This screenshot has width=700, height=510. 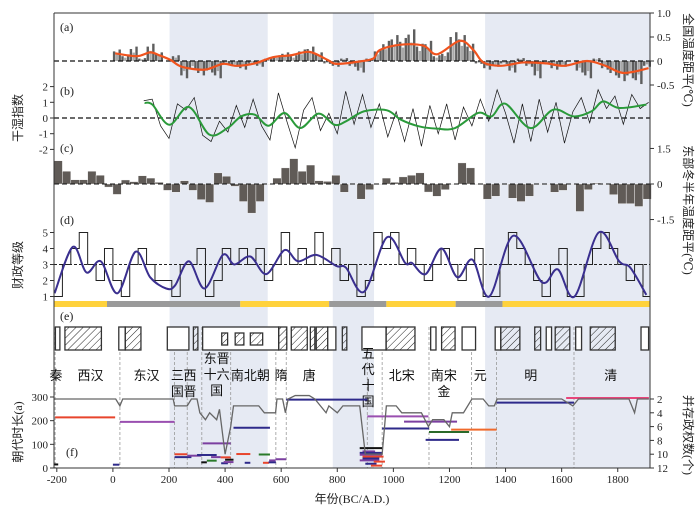 What do you see at coordinates (350, 264) in the screenshot?
I see `fiscal-grade-smooth-line` at bounding box center [350, 264].